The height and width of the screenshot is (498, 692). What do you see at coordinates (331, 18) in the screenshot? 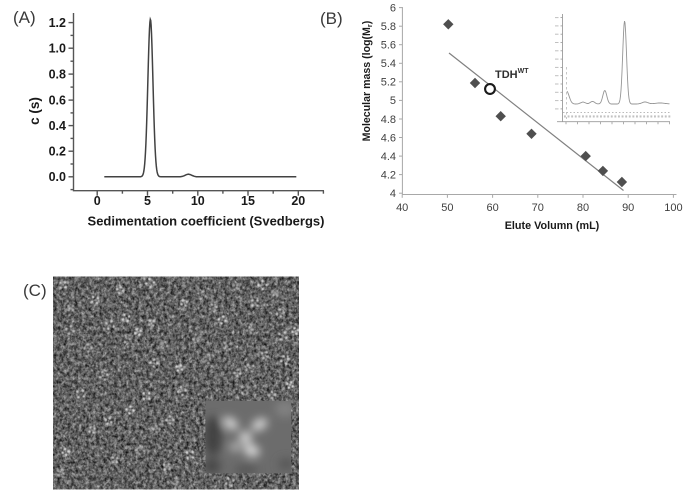
I see `svg-text: (B)` at bounding box center [331, 18].